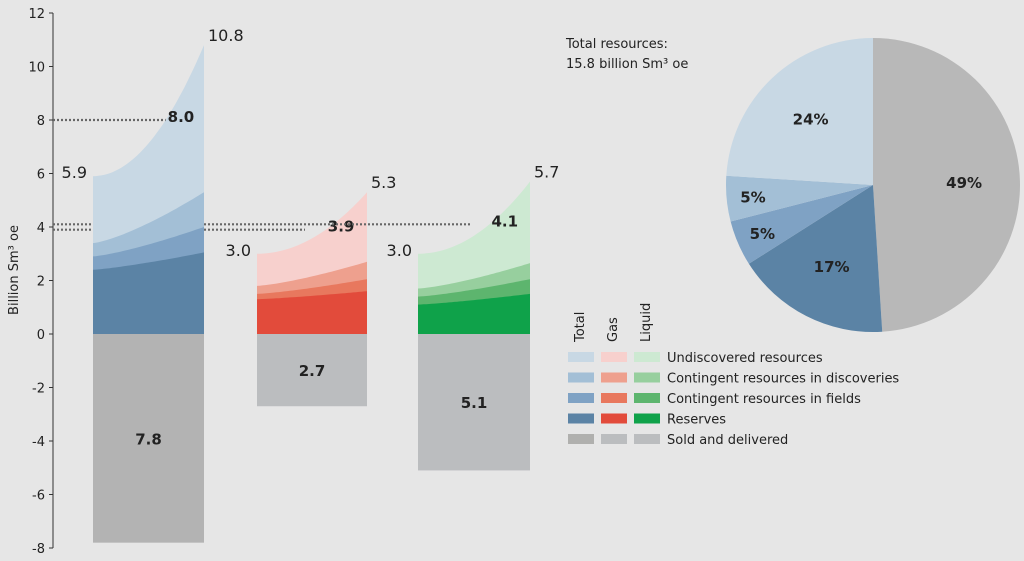 This screenshot has height=561, width=1024. Describe the element at coordinates (627, 64) in the screenshot. I see `pie-title-line2: 15.8 billion Sm³ oe` at that location.